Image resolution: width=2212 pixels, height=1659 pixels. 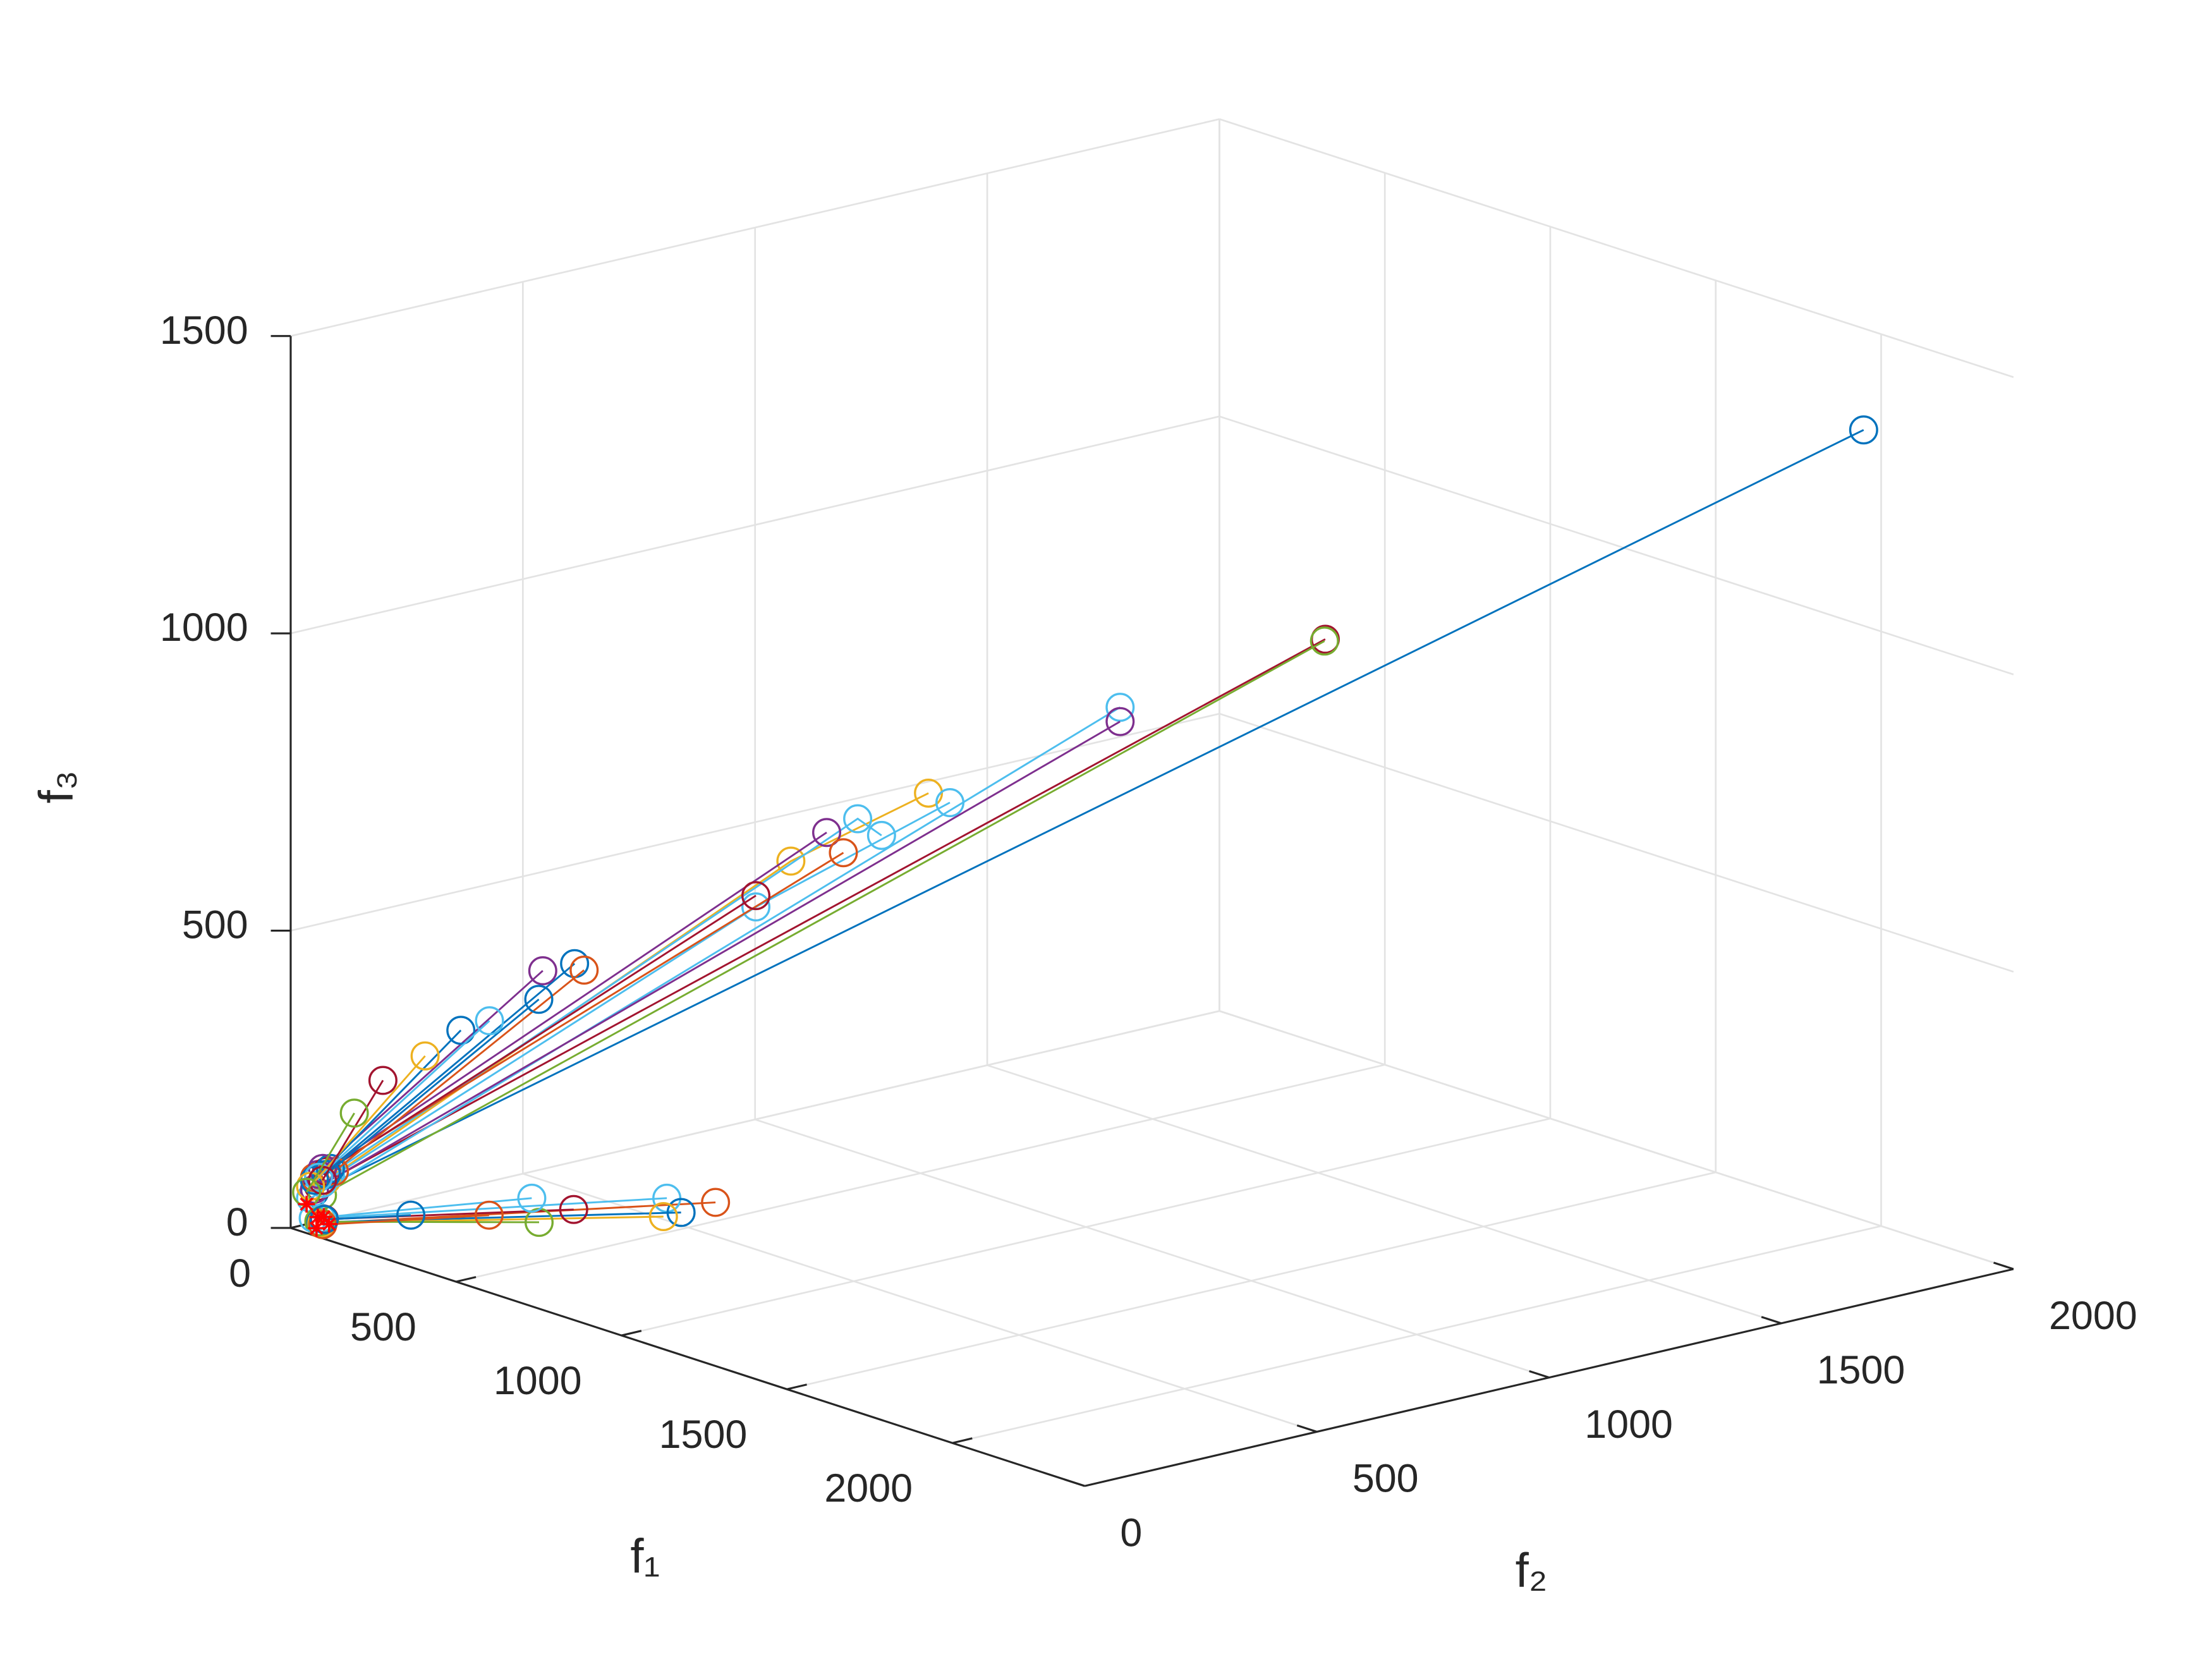 I want to click on y-tick-label: 1000, so click(x=1628, y=1424).